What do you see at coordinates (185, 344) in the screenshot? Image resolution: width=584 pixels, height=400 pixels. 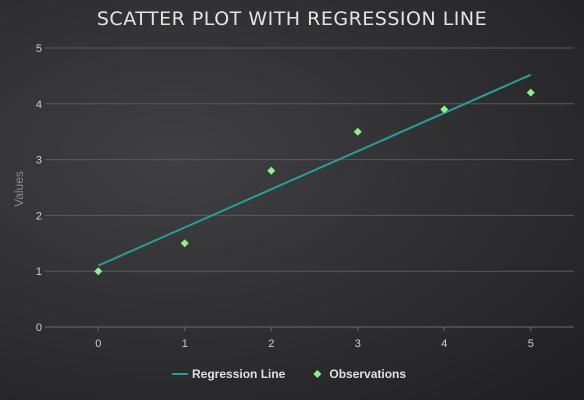 I see `x-tick-label: 1` at bounding box center [185, 344].